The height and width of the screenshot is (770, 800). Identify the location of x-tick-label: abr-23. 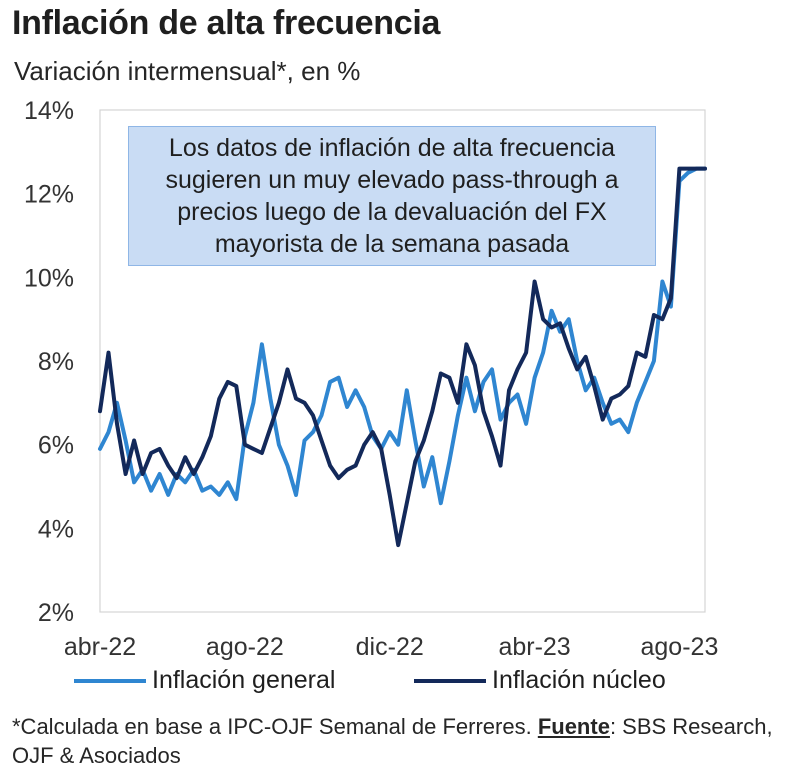
(534, 647).